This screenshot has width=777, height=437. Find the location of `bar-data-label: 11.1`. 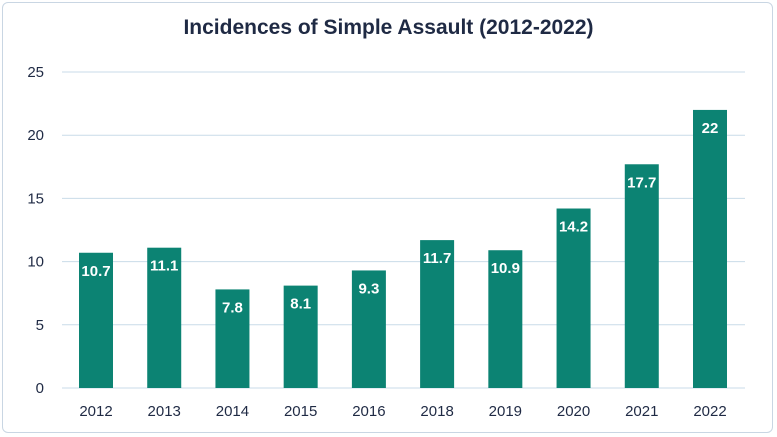

bar-data-label: 11.1 is located at coordinates (164, 266).